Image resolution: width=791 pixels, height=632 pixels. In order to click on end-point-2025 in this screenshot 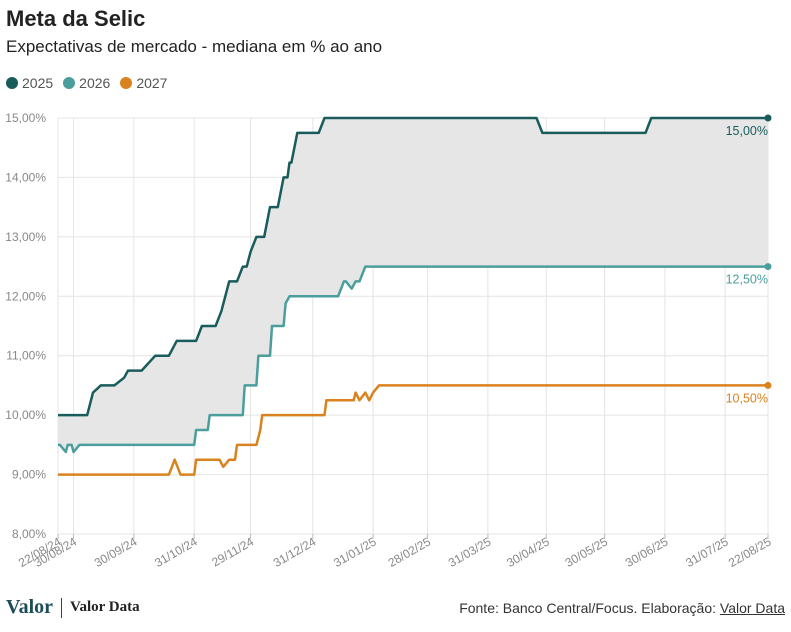, I will do `click(768, 118)`.